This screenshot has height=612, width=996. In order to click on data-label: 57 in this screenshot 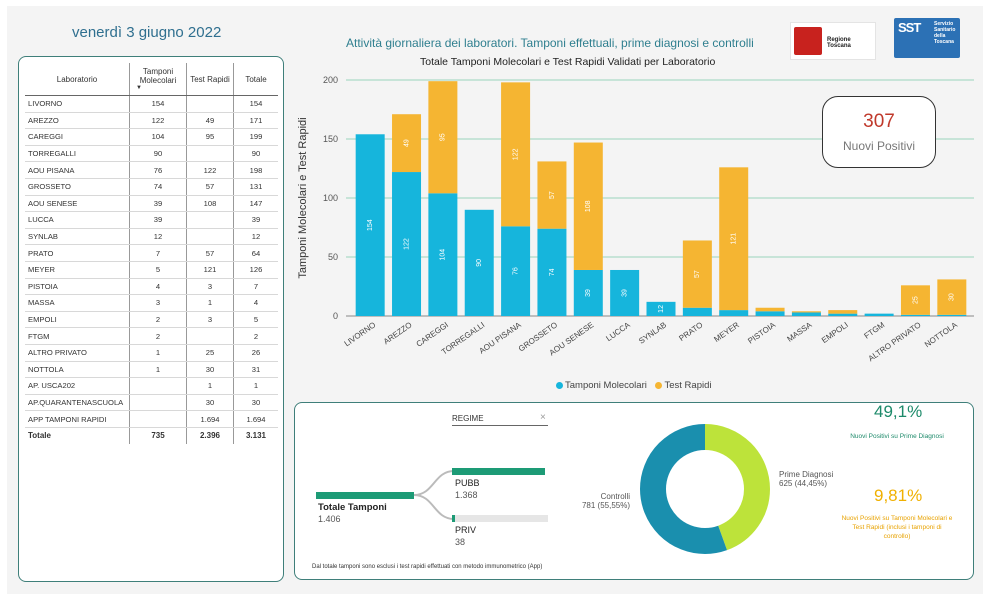, I will do `click(697, 274)`.